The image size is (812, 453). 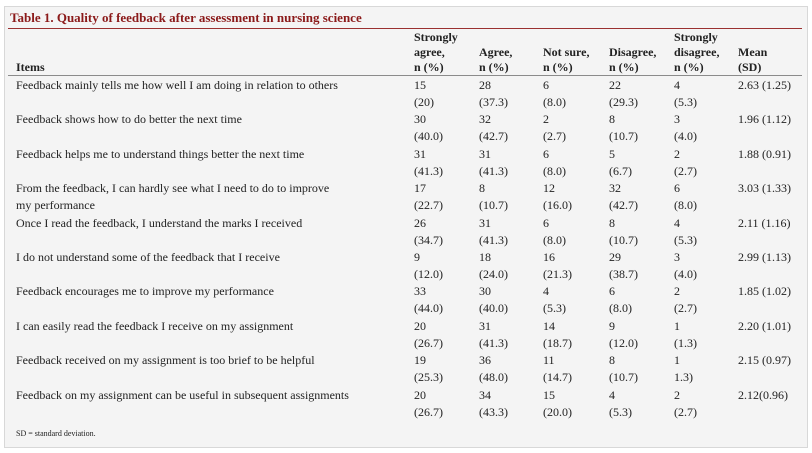 I want to click on count: 14, so click(x=549, y=325).